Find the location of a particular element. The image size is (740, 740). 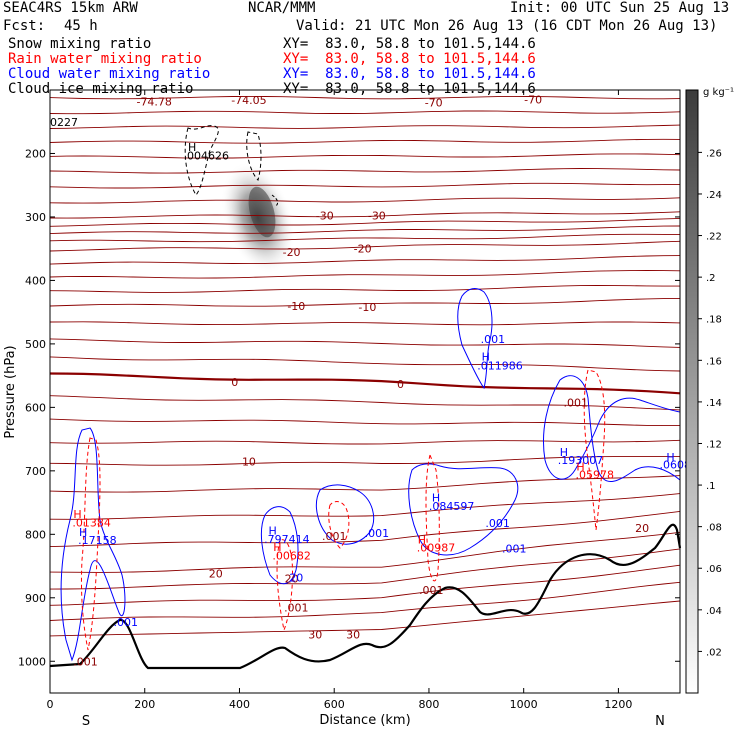

mixing-ratio-label: .17158 is located at coordinates (97, 540).